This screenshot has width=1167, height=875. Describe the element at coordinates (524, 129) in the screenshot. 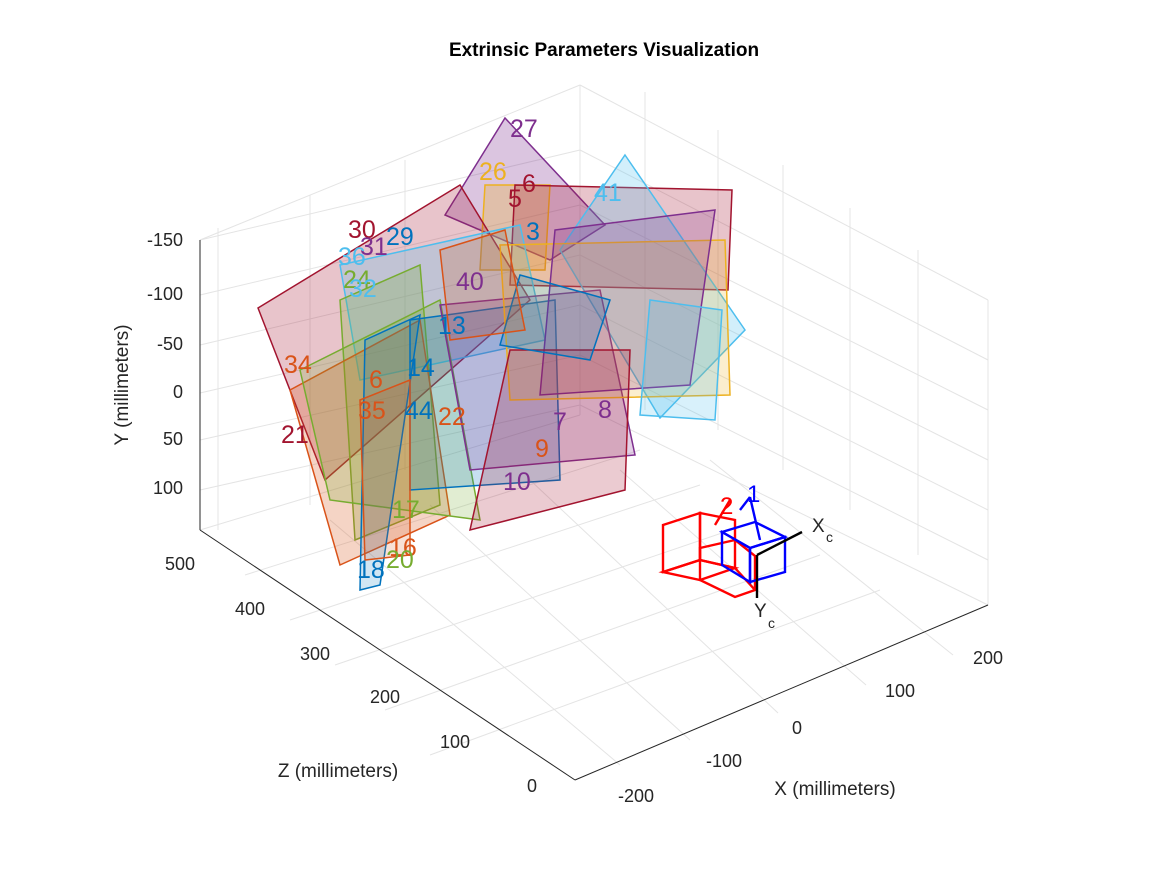

I see `board-label: 27` at that location.